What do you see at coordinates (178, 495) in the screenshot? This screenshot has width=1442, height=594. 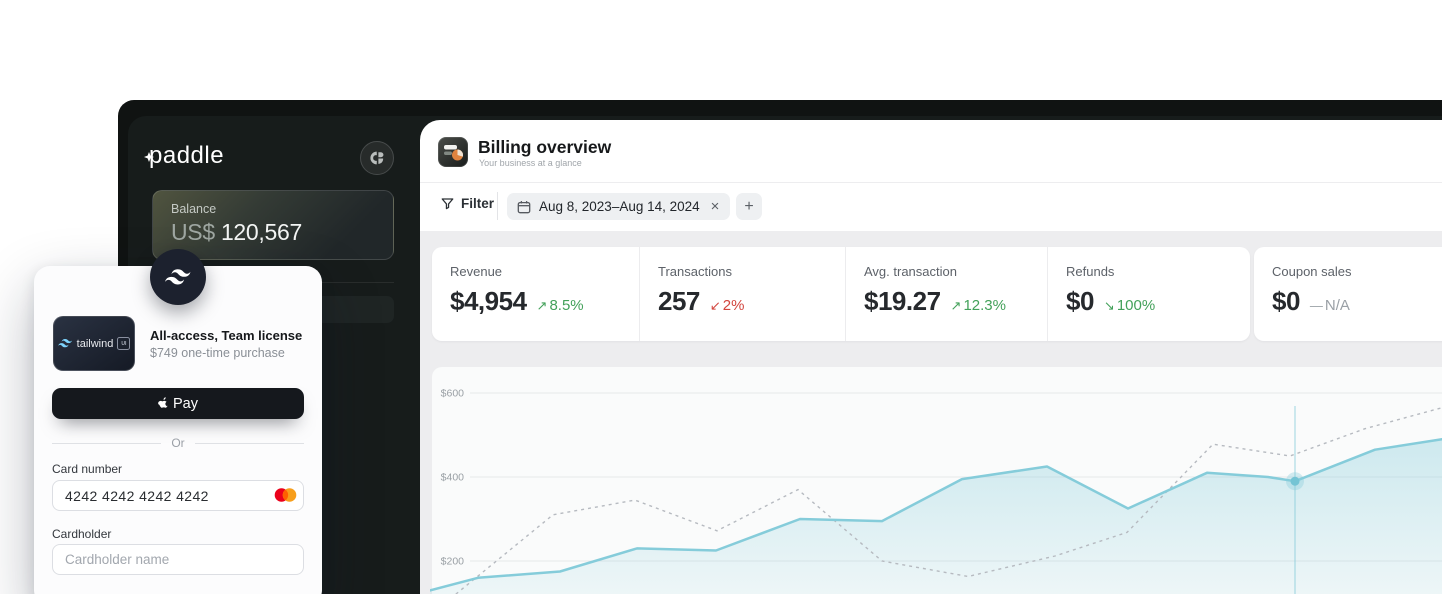 I see `card-number-input` at bounding box center [178, 495].